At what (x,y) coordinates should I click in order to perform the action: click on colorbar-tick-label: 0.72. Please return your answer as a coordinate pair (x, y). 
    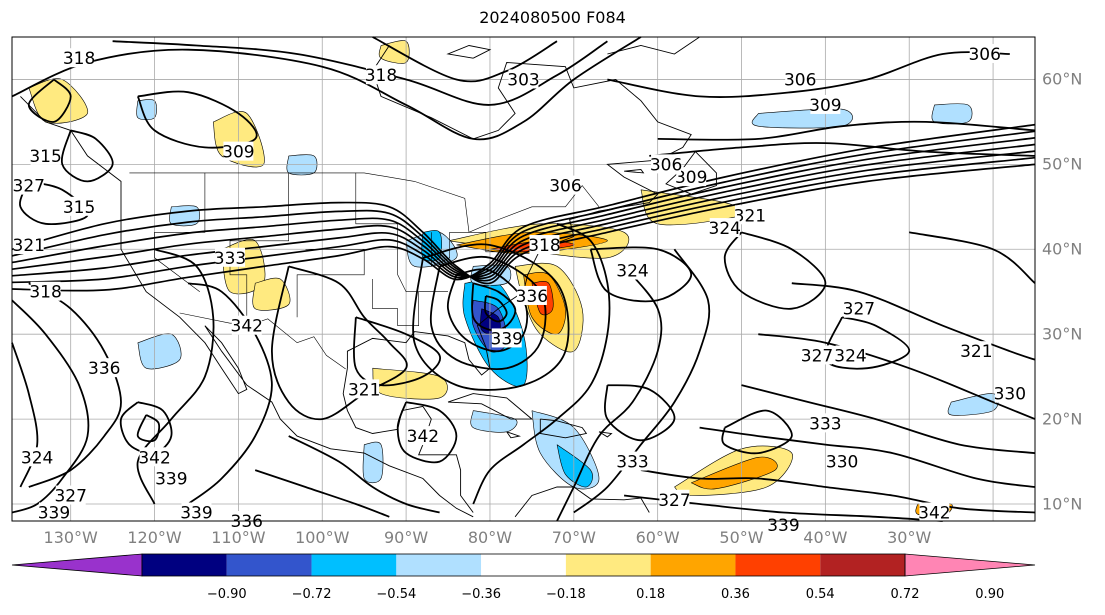
    Looking at the image, I should click on (905, 594).